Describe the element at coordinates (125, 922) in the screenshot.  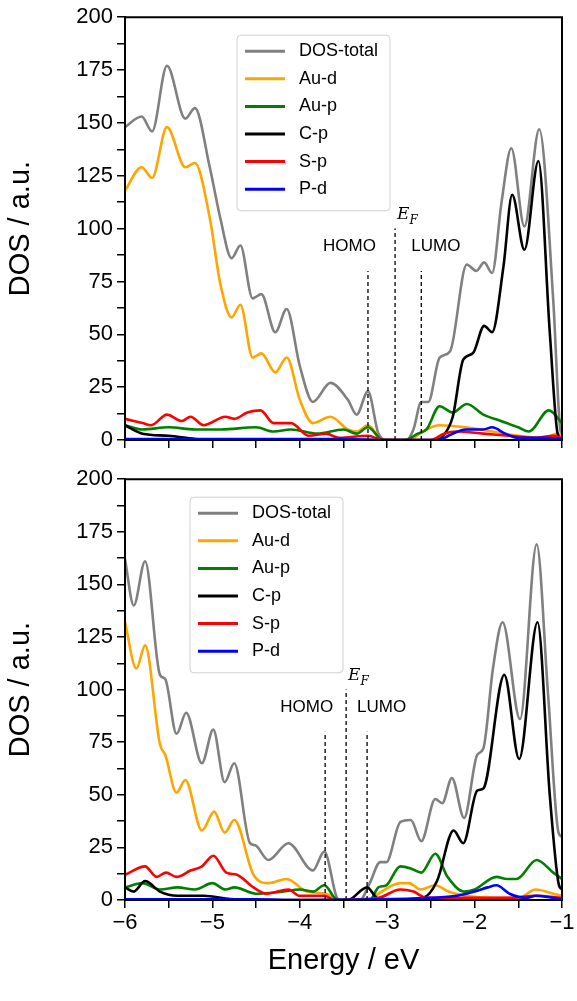
I see `x-tick-label: −6` at that location.